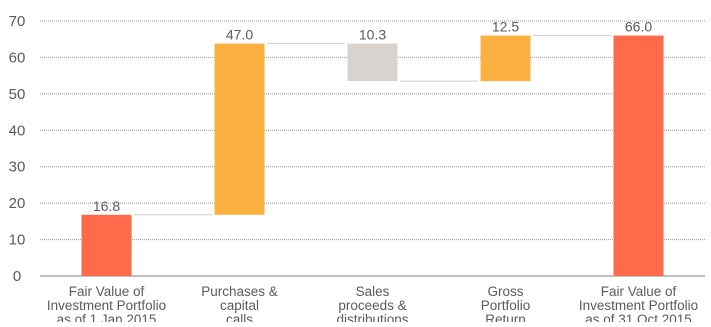 This screenshot has height=327, width=711. I want to click on y-tick-label: 10, so click(17, 240).